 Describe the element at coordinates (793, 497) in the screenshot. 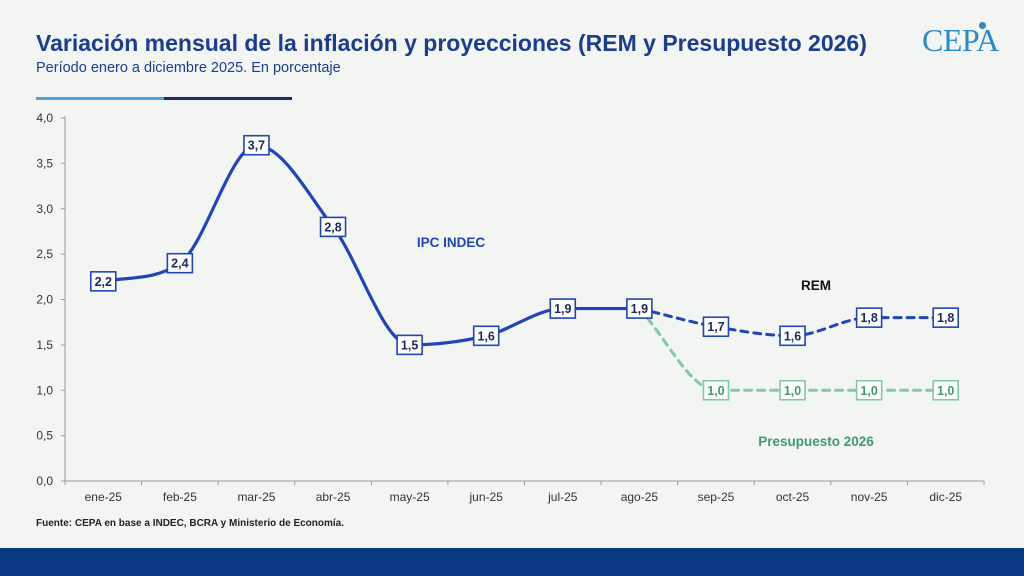

I see `x-tick-label: oct-25` at that location.